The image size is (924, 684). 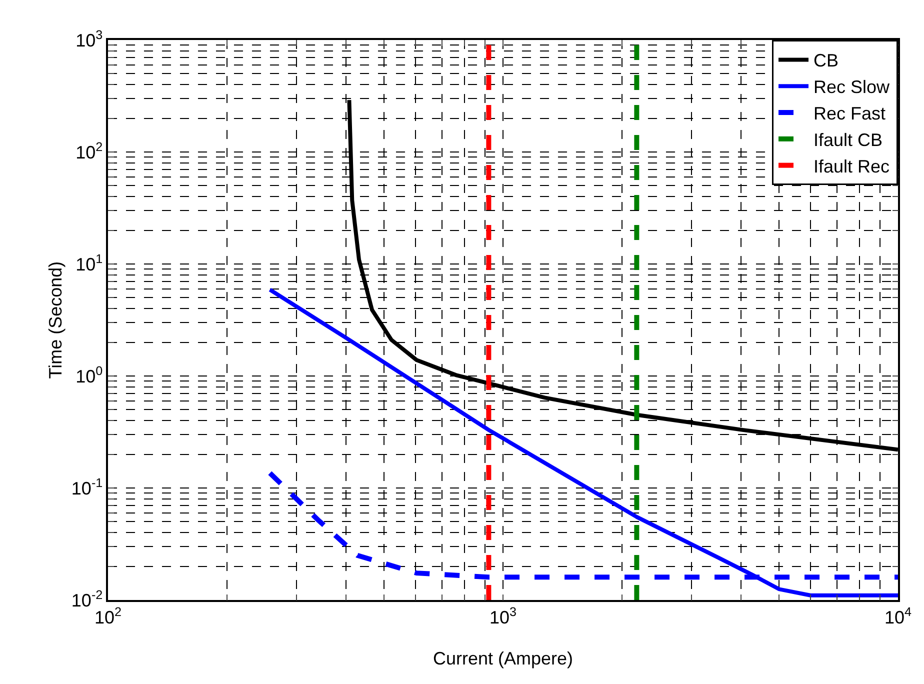 What do you see at coordinates (503, 616) in the screenshot?
I see `x-tick-label: 10$^{3}$` at bounding box center [503, 616].